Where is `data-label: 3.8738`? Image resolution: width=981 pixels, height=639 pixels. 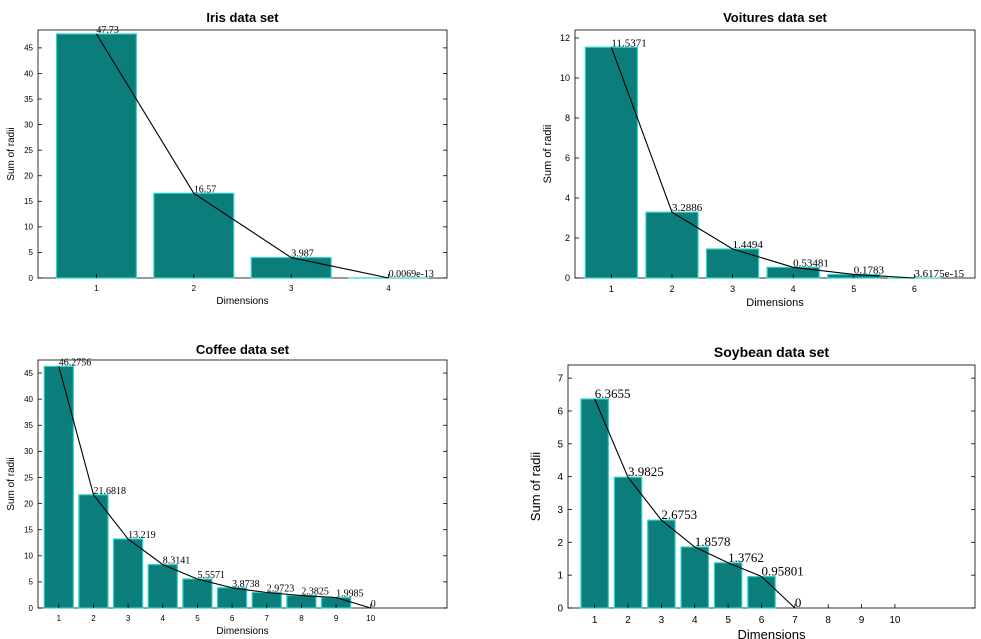
data-label: 3.8738 is located at coordinates (245, 584).